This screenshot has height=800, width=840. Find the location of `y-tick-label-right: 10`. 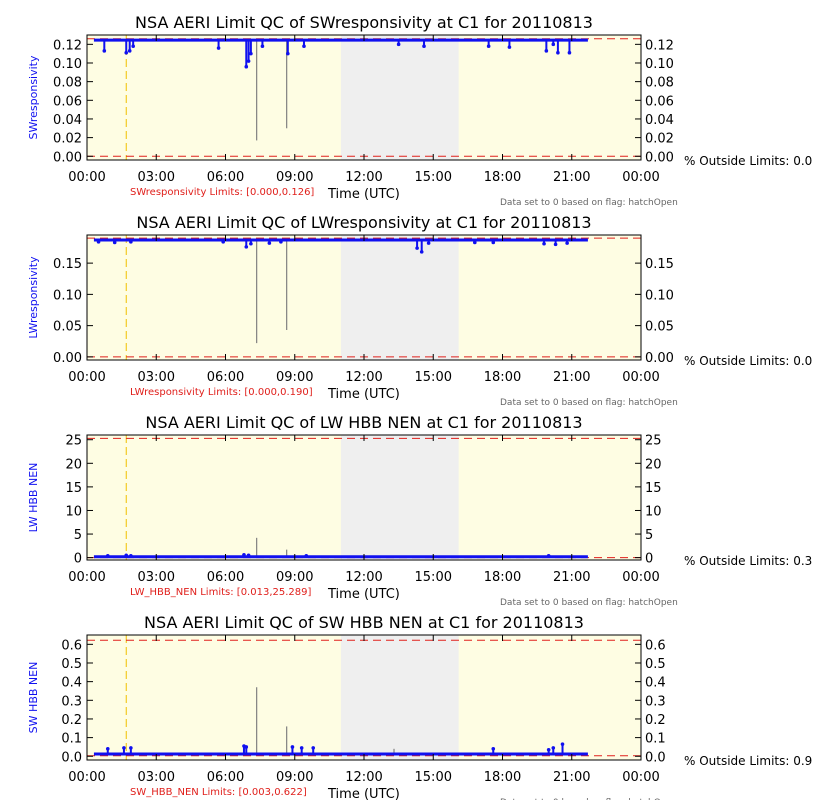

y-tick-label-right: 10 is located at coordinates (653, 511).